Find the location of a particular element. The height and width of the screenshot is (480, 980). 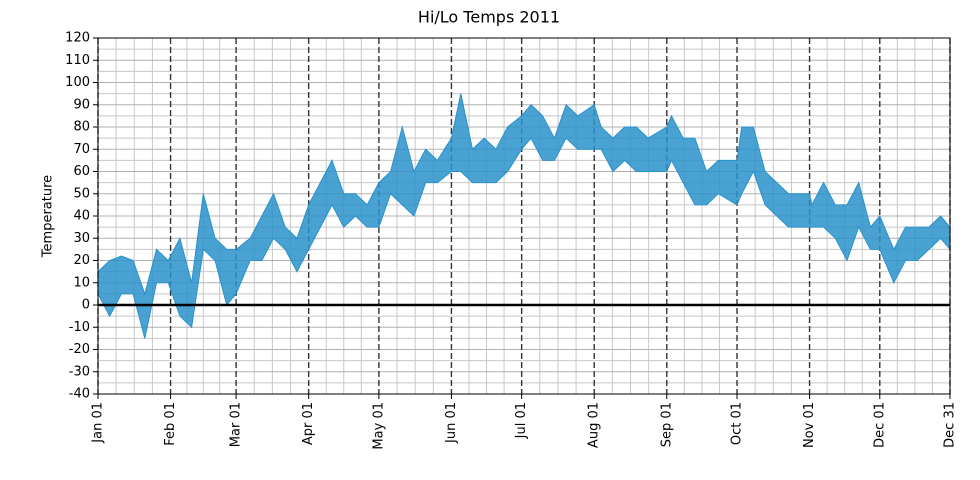

y-tick-label: -20 is located at coordinates (79, 349).